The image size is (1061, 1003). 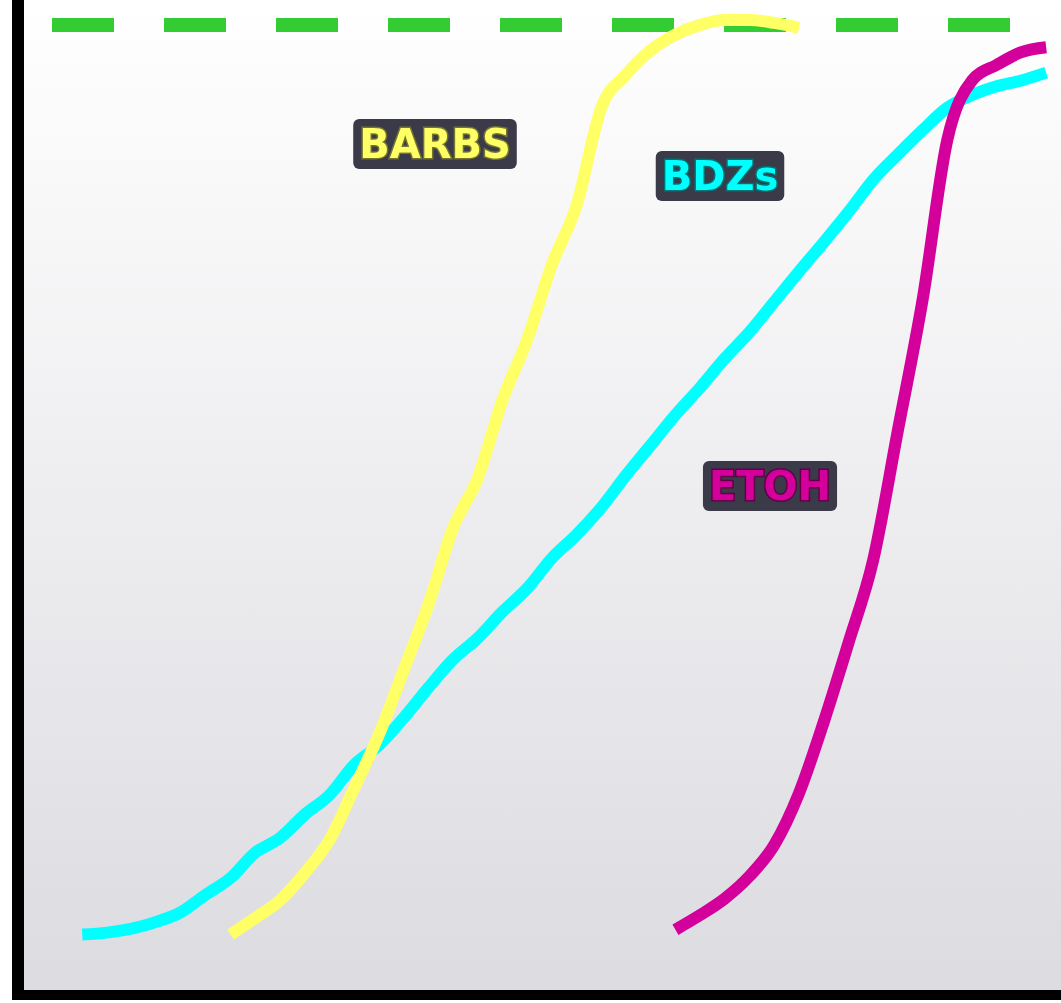 I want to click on series-label: BARBS, so click(x=435, y=144).